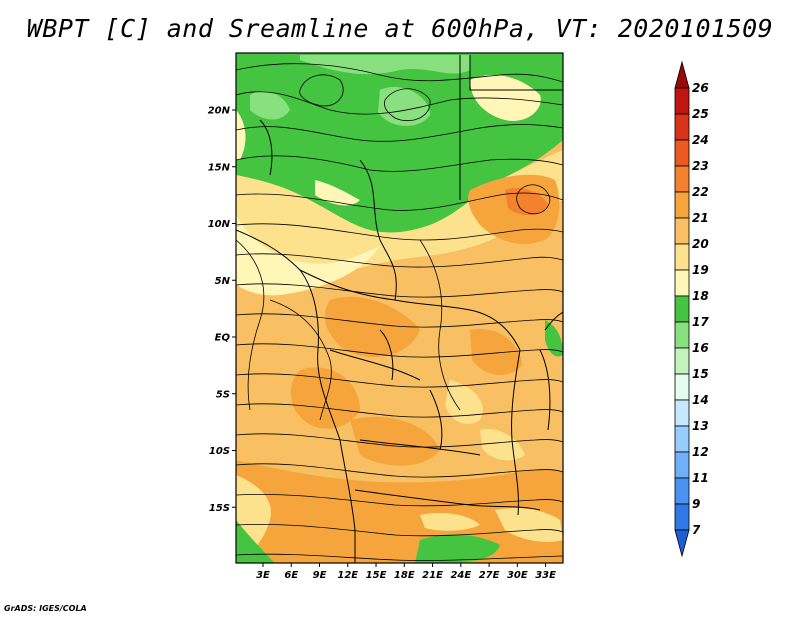 The image size is (800, 618). I want to click on lat-tick-label: 20N, so click(219, 111).